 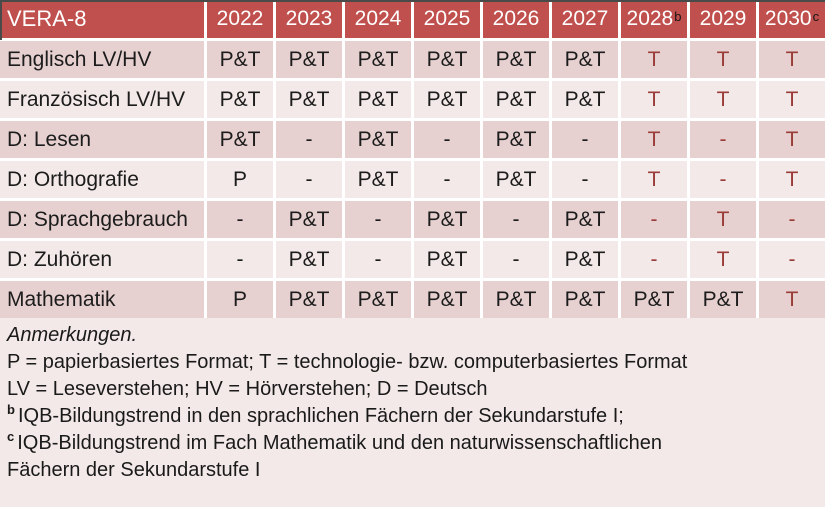 What do you see at coordinates (102, 139) in the screenshot?
I see `row-label: D: Lesen` at bounding box center [102, 139].